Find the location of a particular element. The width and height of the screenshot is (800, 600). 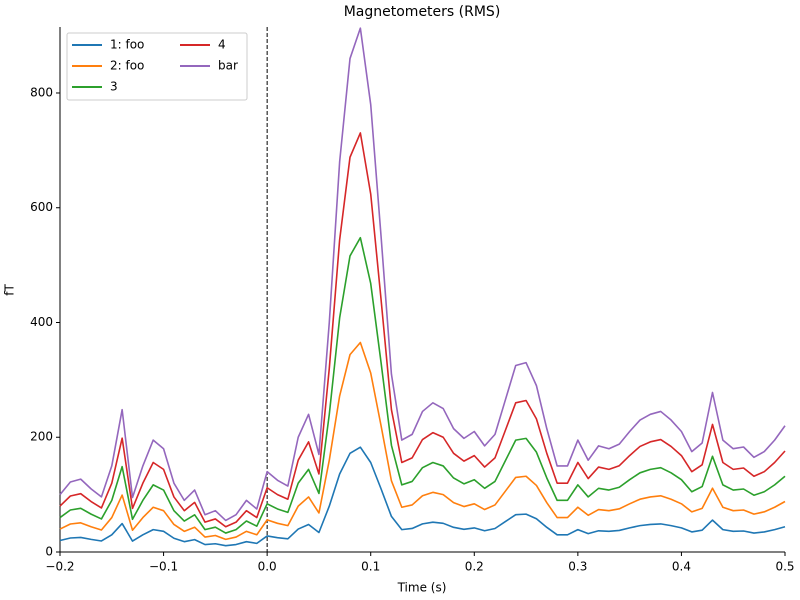

y-tick-label: 600 is located at coordinates (41, 207).